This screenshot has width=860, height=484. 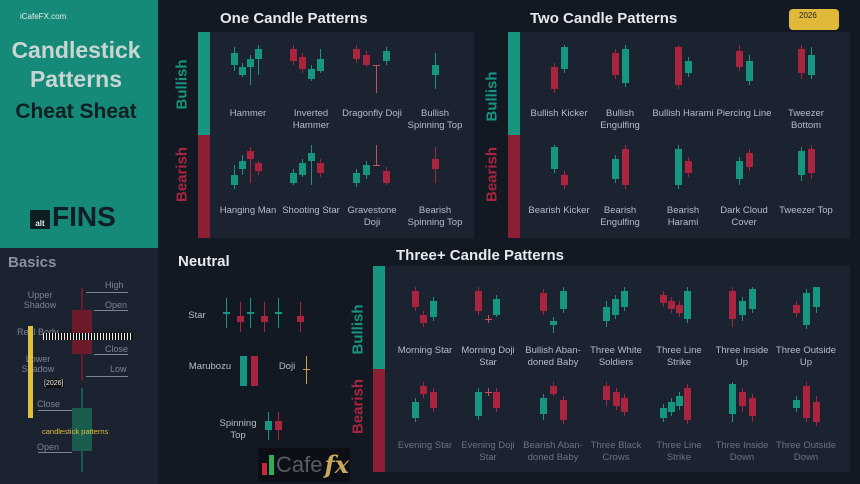 What do you see at coordinates (118, 369) in the screenshot?
I see `label-low: Low` at bounding box center [118, 369].